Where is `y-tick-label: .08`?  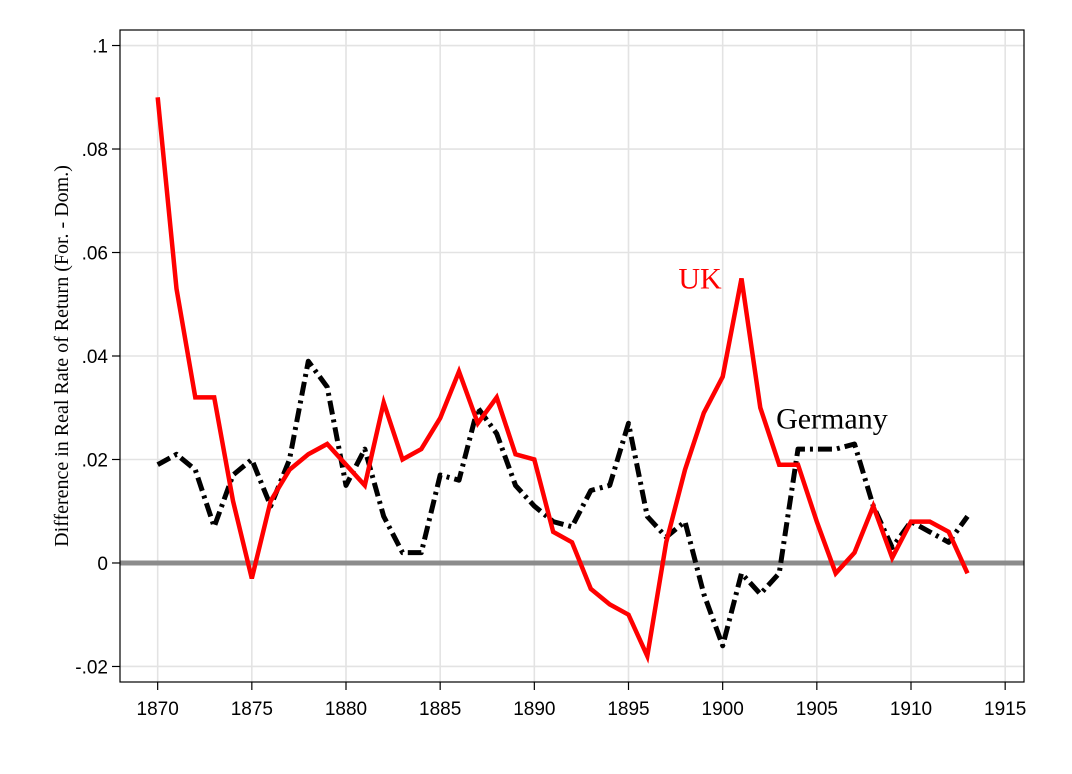 y-tick-label: .08 is located at coordinates (95, 150).